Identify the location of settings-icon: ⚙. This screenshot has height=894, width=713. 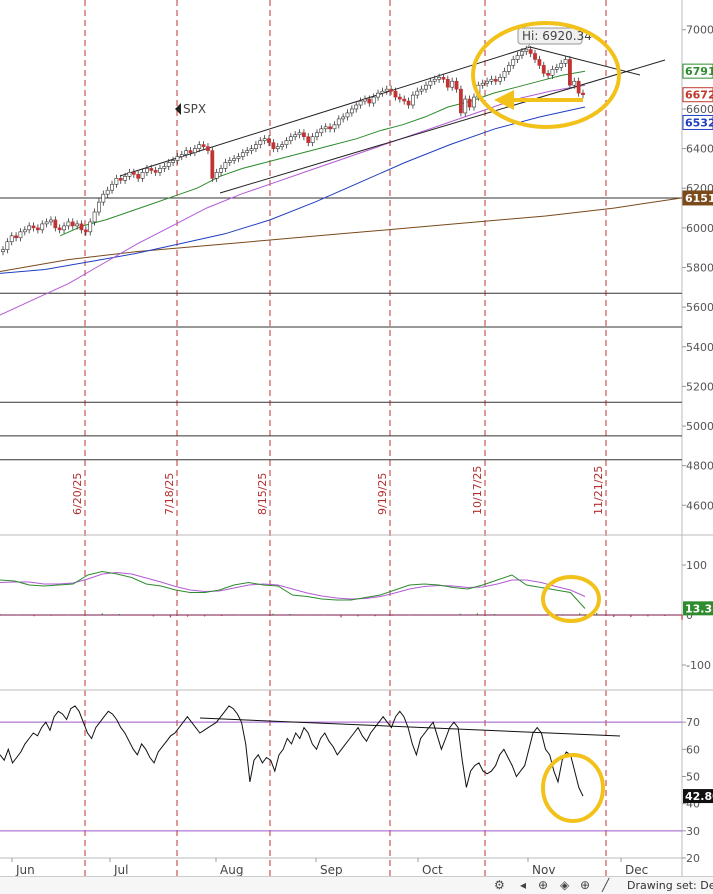
(499, 885).